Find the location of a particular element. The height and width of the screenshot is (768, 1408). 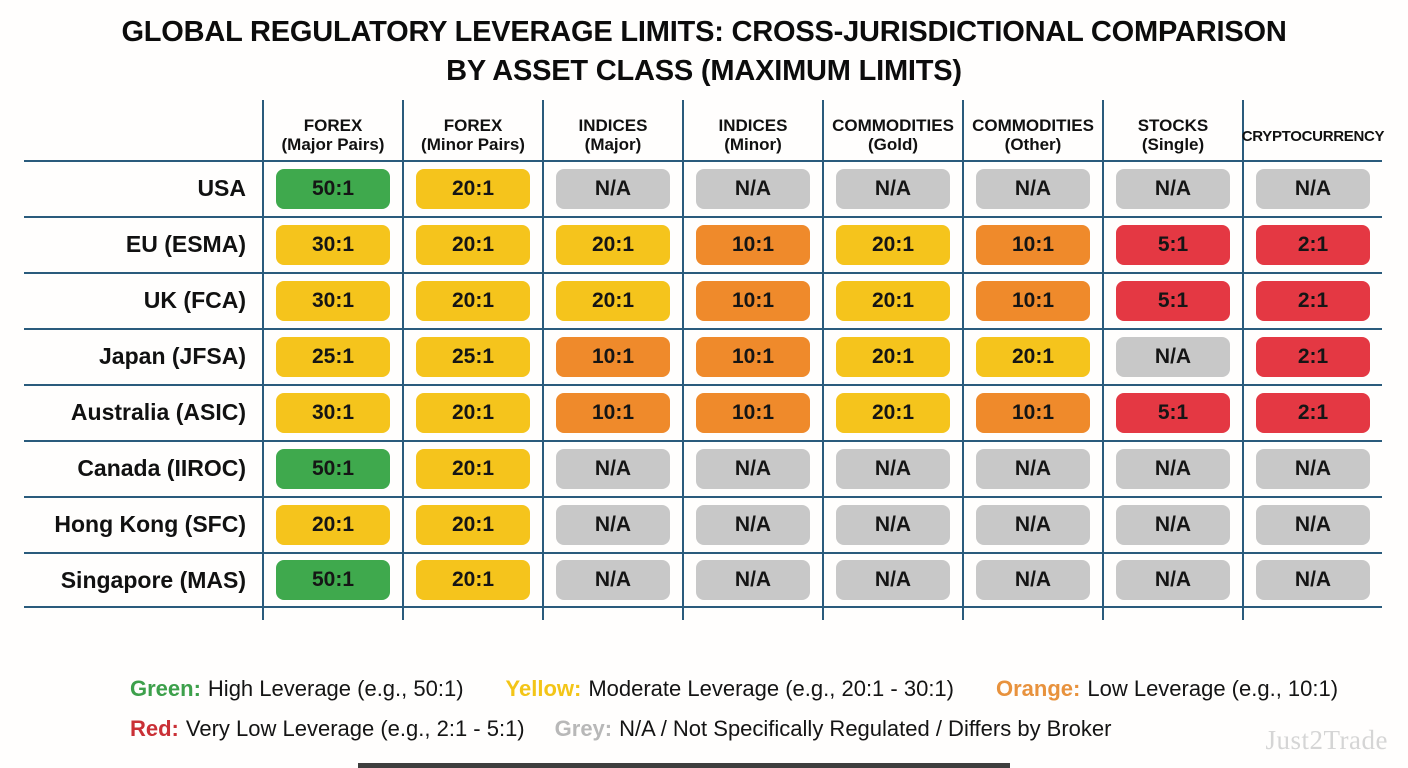

leverage-cell: 30:1 is located at coordinates (332, 244).